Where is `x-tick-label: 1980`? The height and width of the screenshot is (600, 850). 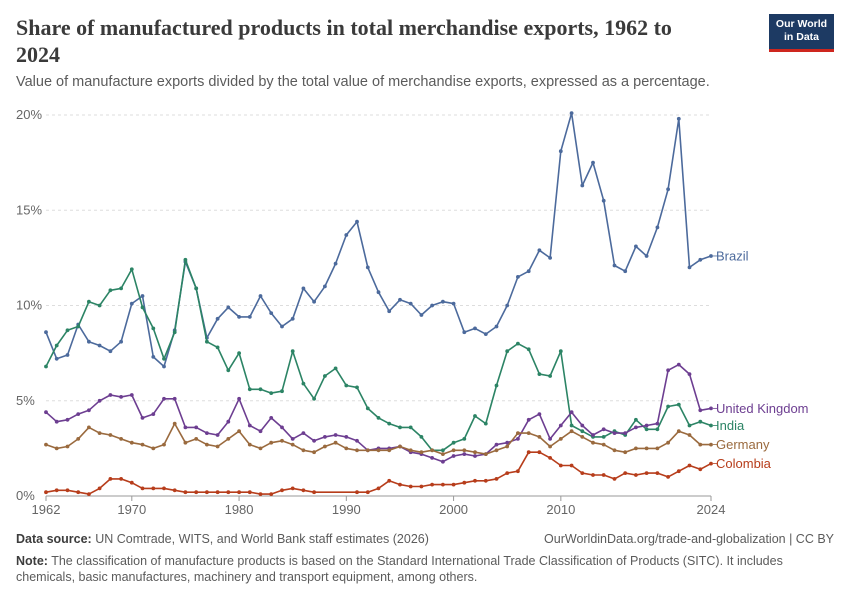 x-tick-label: 1980 is located at coordinates (239, 509).